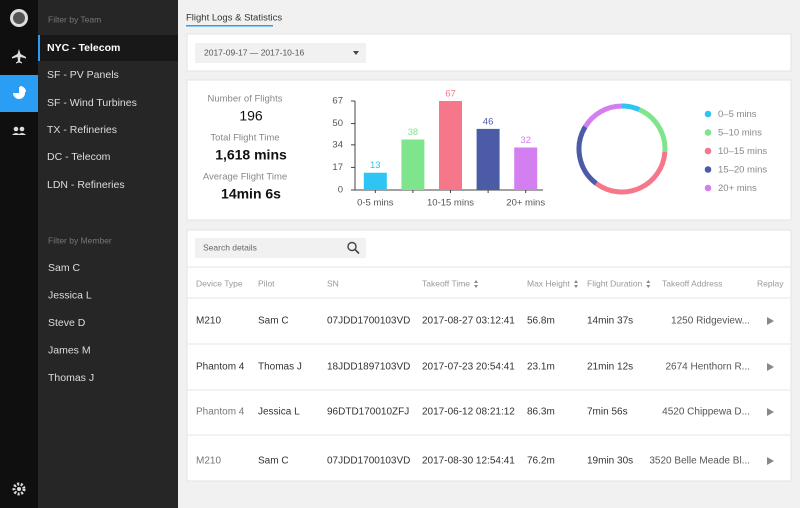 Image resolution: width=800 pixels, height=508 pixels. I want to click on legend-label: 15–20 mins, so click(742, 170).